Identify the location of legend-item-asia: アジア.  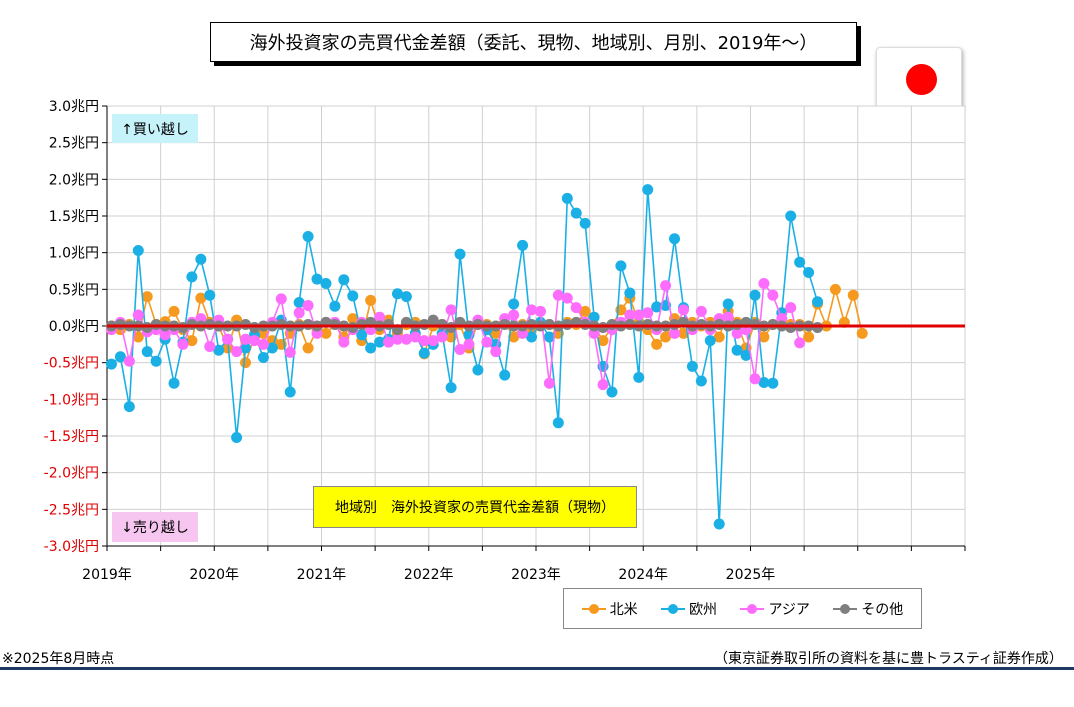
(775, 609).